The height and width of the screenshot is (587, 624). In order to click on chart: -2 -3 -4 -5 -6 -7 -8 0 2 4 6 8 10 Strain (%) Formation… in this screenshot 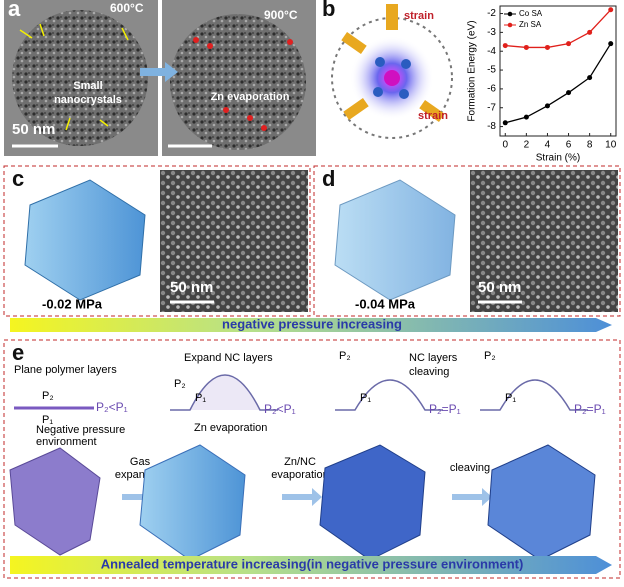, I will do `click(542, 84)`.